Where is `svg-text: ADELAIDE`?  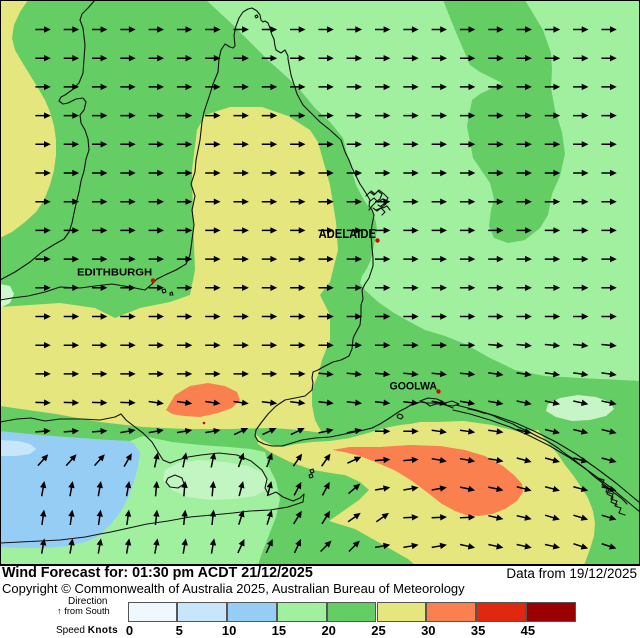 svg-text: ADELAIDE is located at coordinates (348, 233).